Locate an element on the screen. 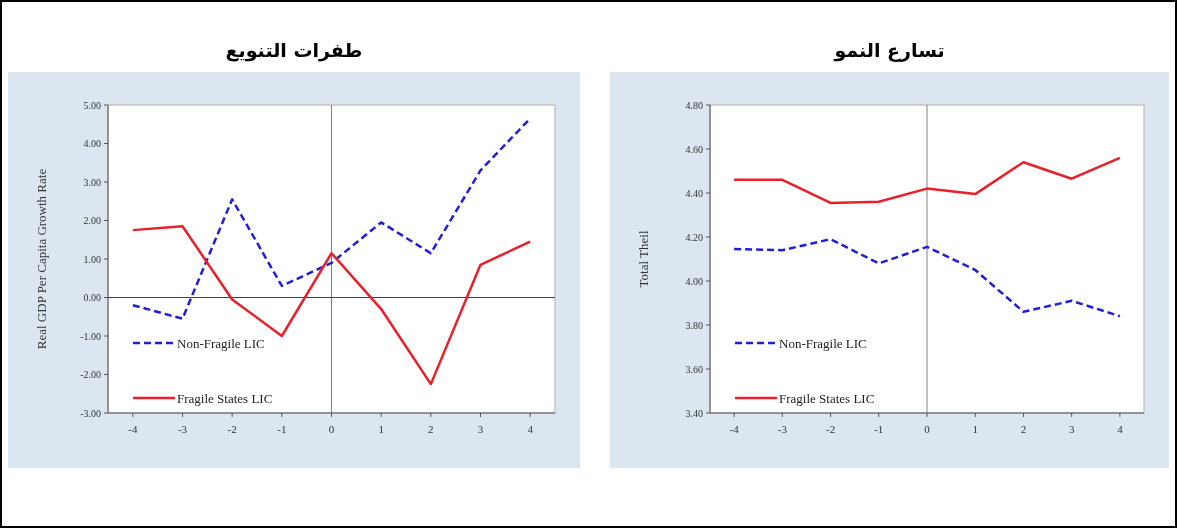  y-tick-label: 4.60 is located at coordinates (694, 149).